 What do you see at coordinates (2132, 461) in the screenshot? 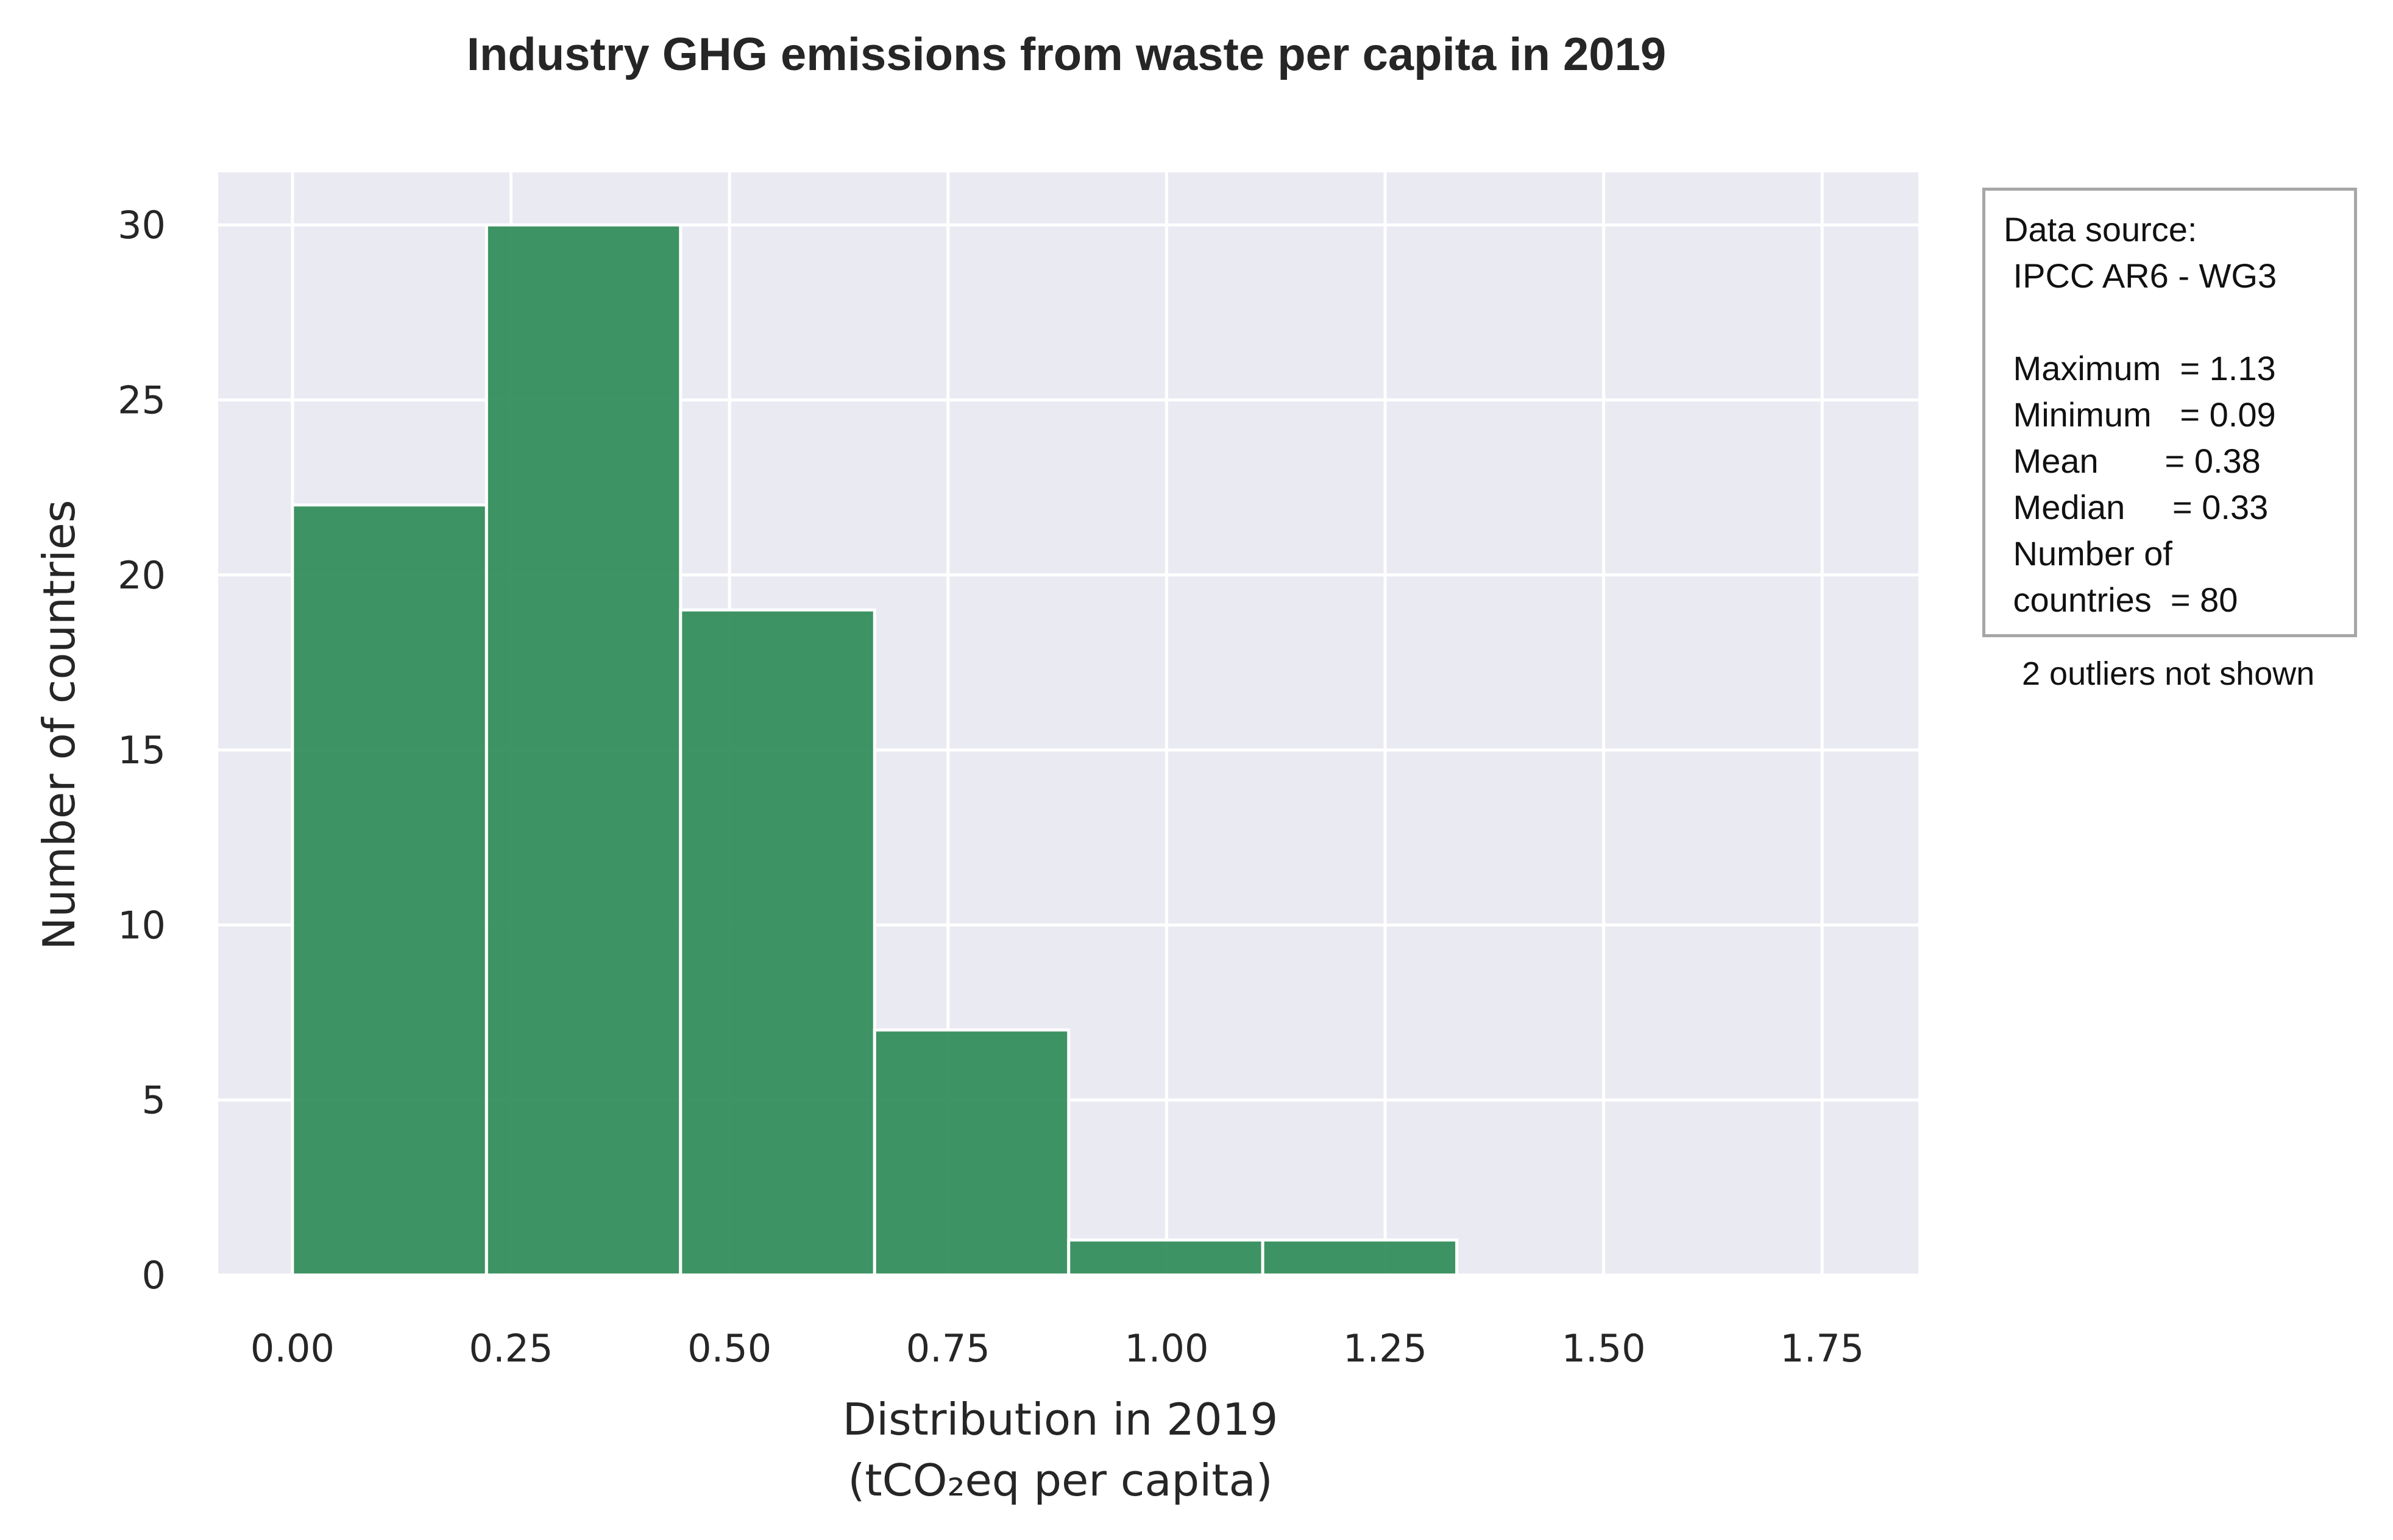
I see `mean-stat: Mean = 0.38` at bounding box center [2132, 461].